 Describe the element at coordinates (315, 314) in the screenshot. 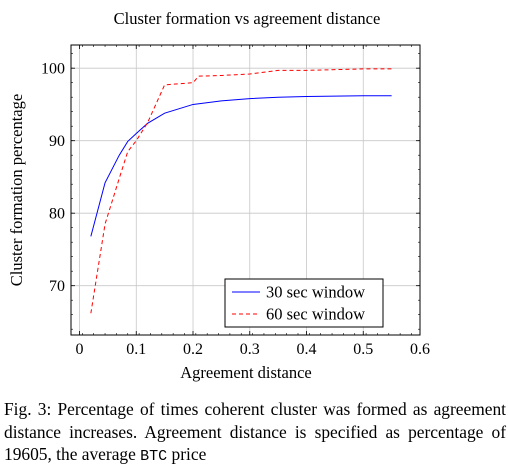

I see `legend-label-60-sec-window: 60 sec window` at that location.